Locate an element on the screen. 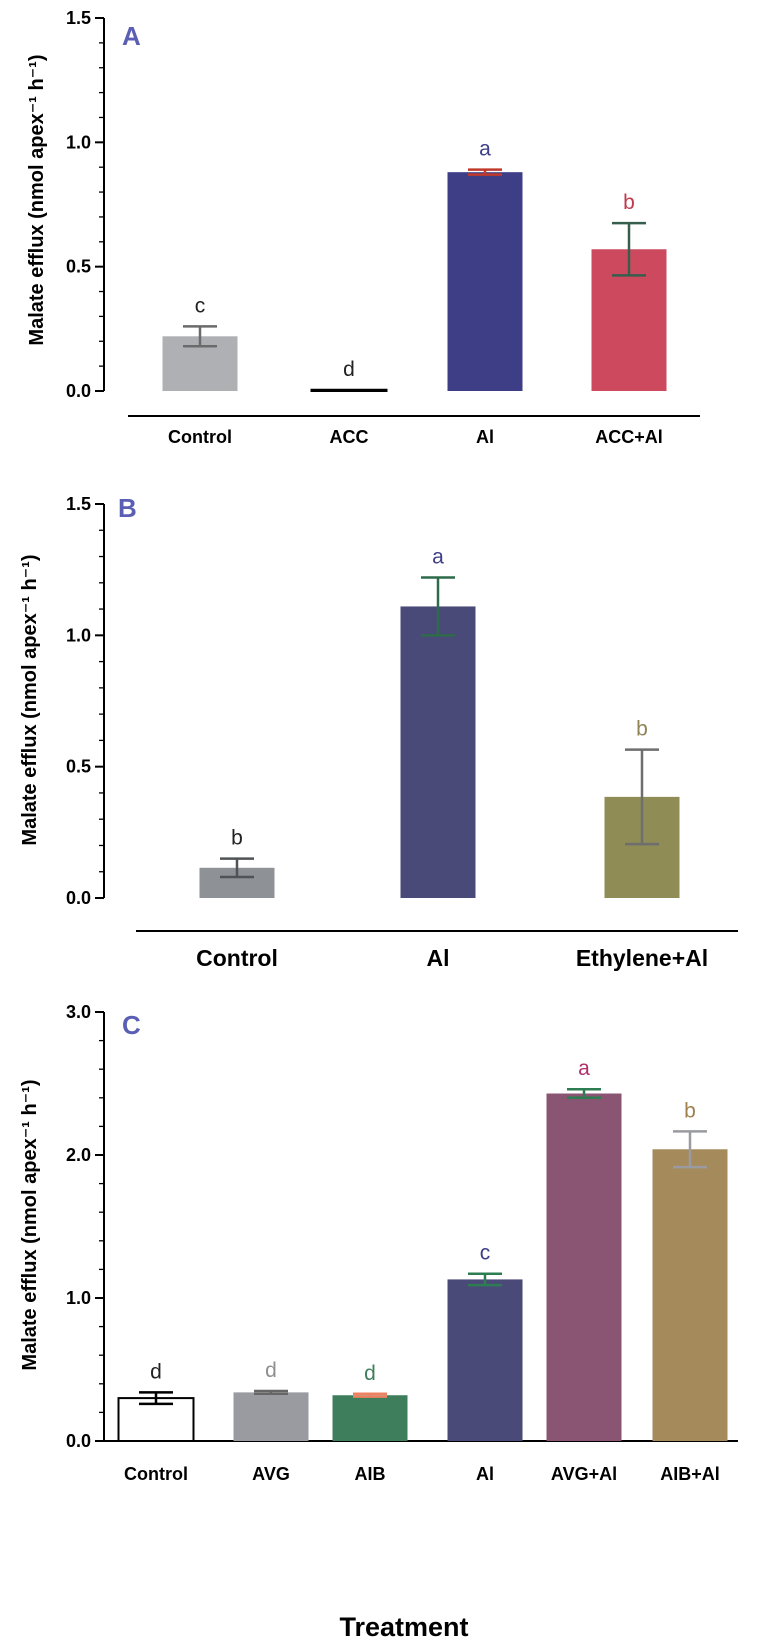 This screenshot has height=1646, width=774. error-bar-aib is located at coordinates (370, 1395).